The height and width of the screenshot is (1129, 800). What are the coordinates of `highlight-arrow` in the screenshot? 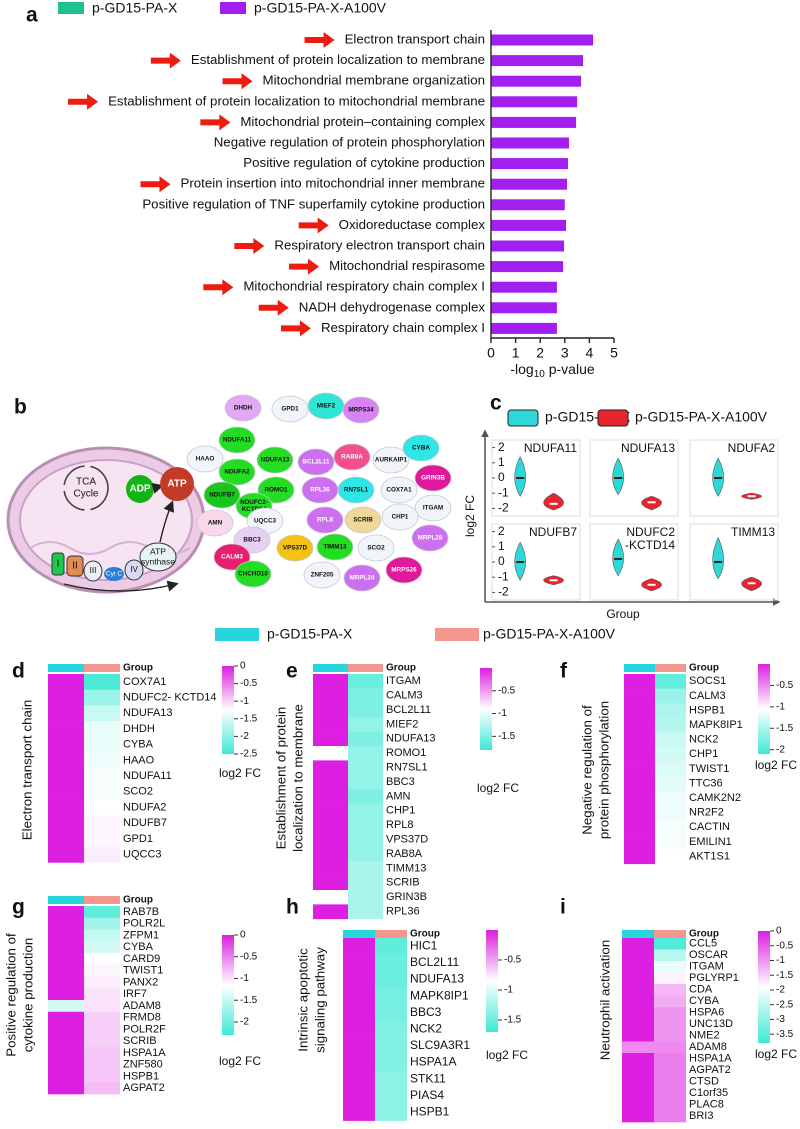 It's located at (295, 328).